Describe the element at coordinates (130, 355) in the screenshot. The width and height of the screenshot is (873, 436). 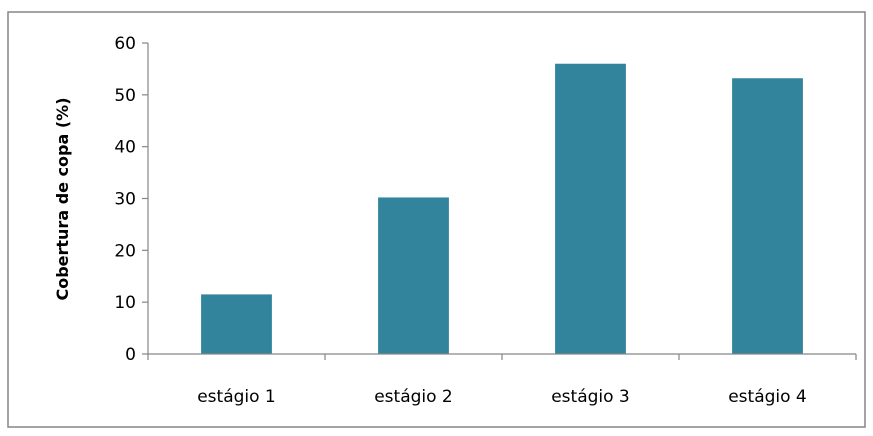
I see `y-tick-label: 0` at that location.